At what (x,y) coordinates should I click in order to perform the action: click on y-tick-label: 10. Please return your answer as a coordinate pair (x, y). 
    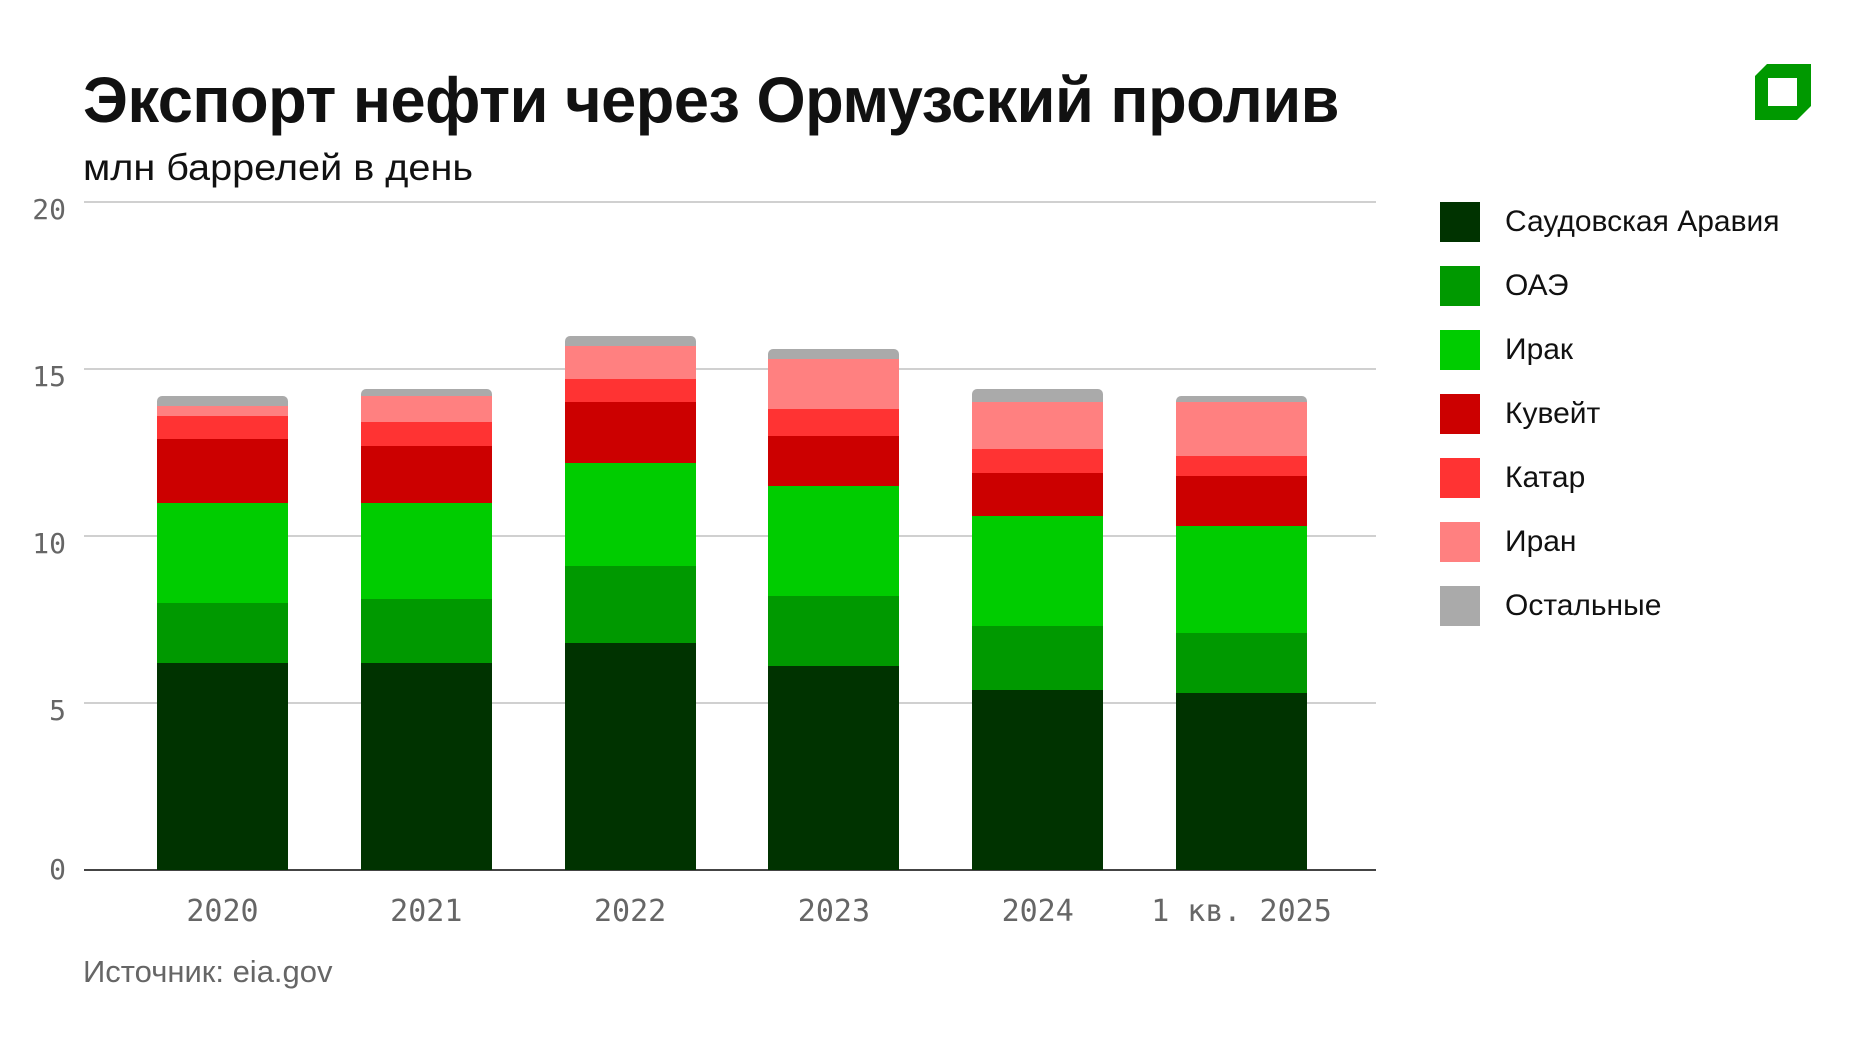
    Looking at the image, I should click on (49, 543).